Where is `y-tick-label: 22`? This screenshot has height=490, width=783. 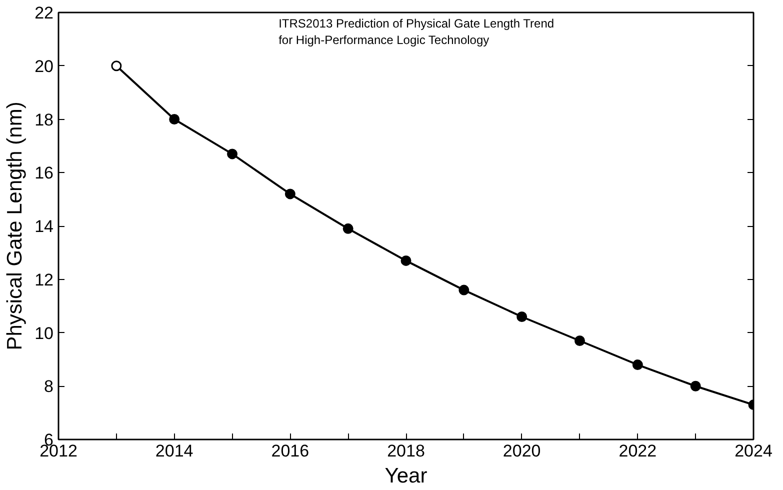 y-tick-label: 22 is located at coordinates (44, 13).